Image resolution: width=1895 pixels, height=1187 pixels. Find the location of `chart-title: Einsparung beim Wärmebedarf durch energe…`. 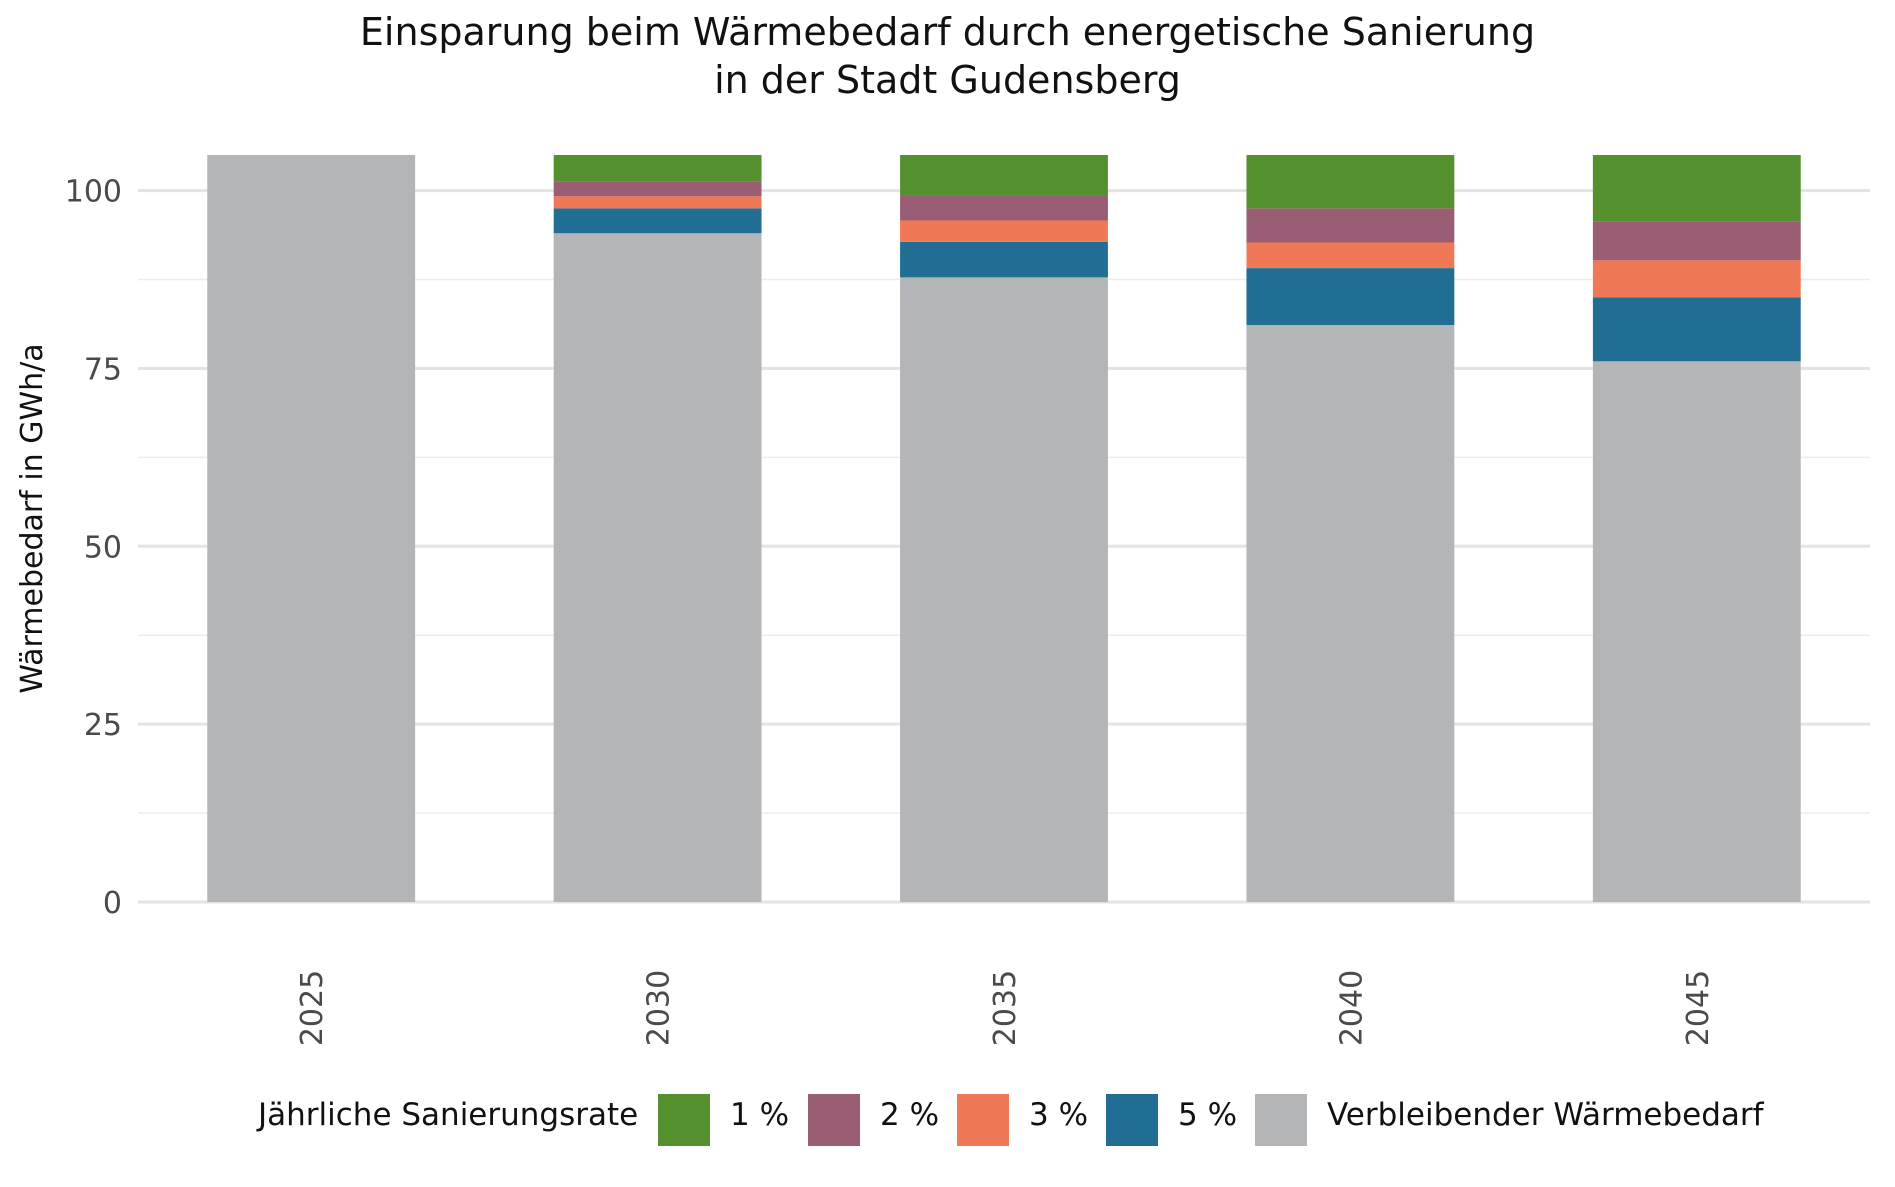

chart-title: Einsparung beim Wärmebedarf durch energe… is located at coordinates (947, 56).